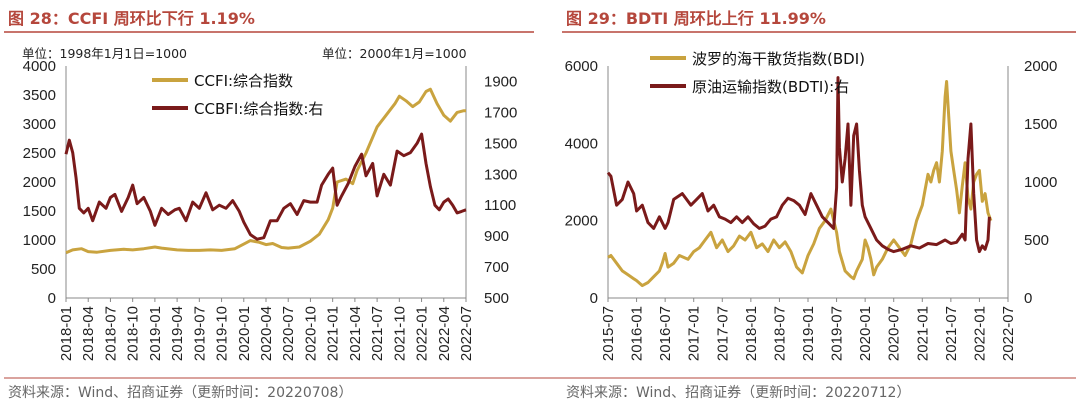  I want to click on y-left-tick-label: 6000, so click(581, 66).